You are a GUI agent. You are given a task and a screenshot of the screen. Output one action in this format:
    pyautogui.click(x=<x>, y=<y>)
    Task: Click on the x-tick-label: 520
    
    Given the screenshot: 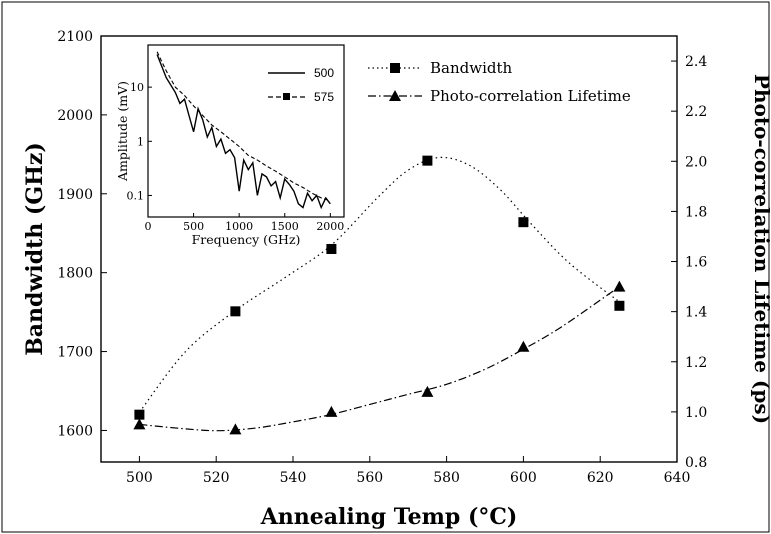 What is the action you would take?
    pyautogui.click(x=216, y=478)
    